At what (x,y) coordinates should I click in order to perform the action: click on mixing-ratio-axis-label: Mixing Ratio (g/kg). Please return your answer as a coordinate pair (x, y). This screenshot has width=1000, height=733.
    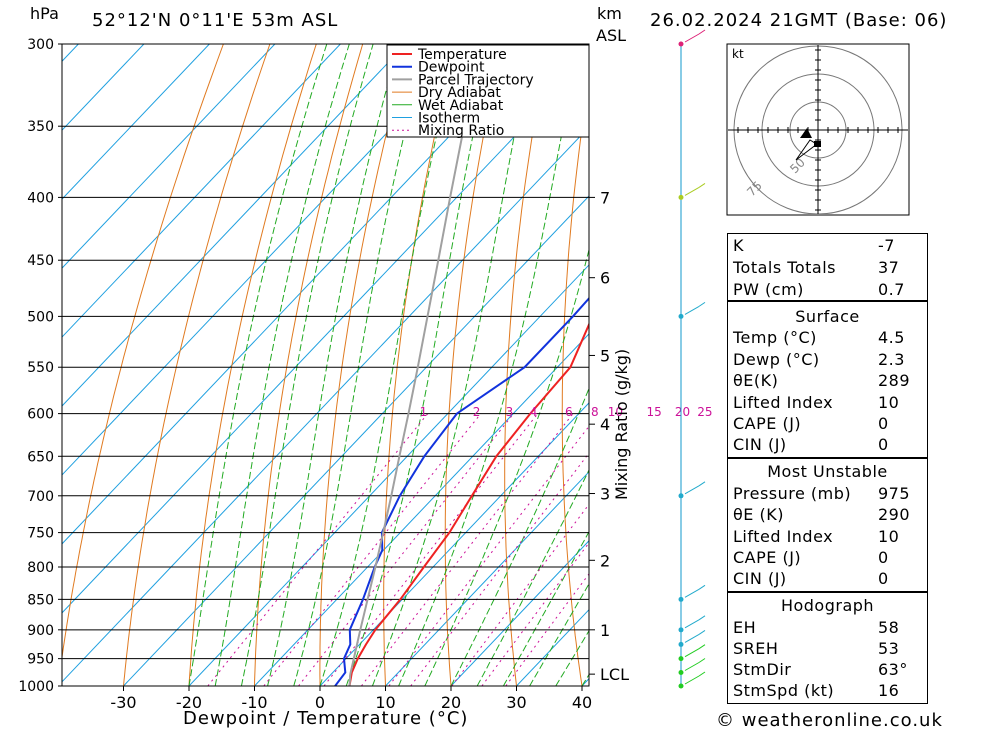
    Looking at the image, I should click on (621, 424).